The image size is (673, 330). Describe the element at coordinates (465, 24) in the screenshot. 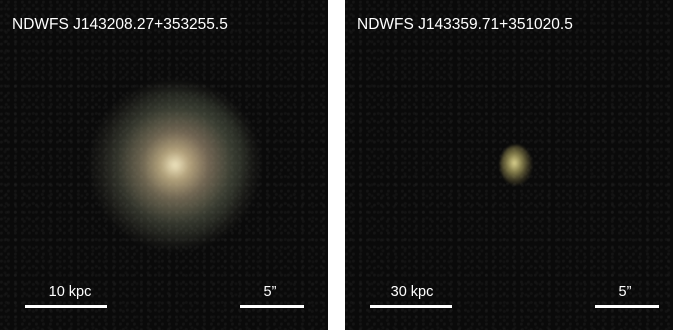

I see `panel-title: NDWFS J143359.71+351020.5` at that location.